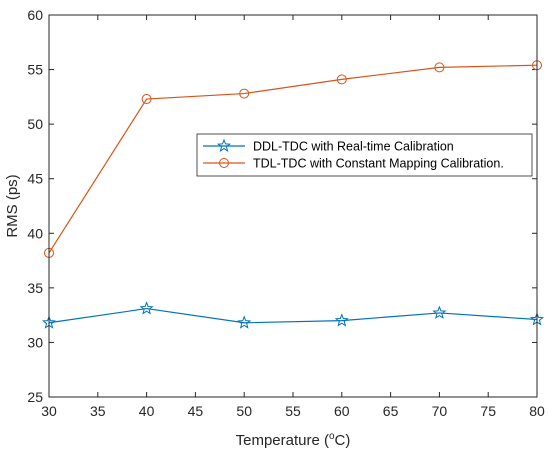  Describe the element at coordinates (35, 342) in the screenshot. I see `y-tick-label: 30` at that location.